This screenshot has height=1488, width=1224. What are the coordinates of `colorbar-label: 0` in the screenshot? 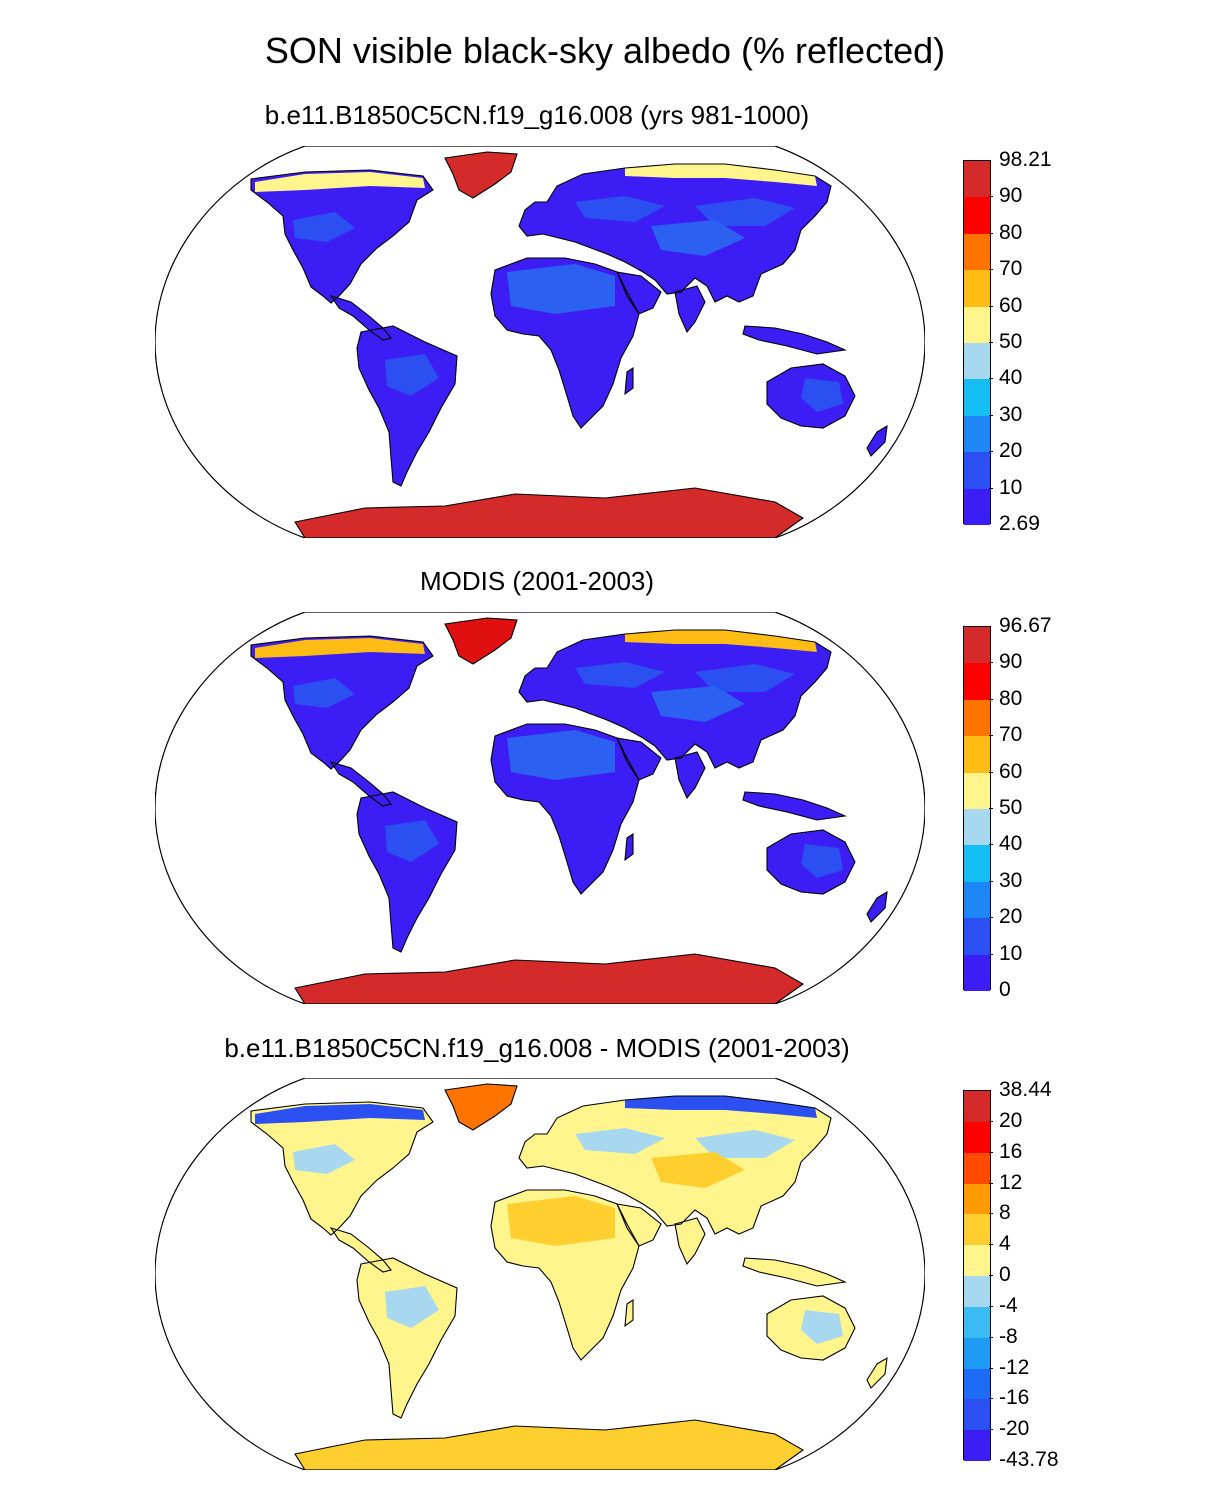 It's located at (1005, 1274).